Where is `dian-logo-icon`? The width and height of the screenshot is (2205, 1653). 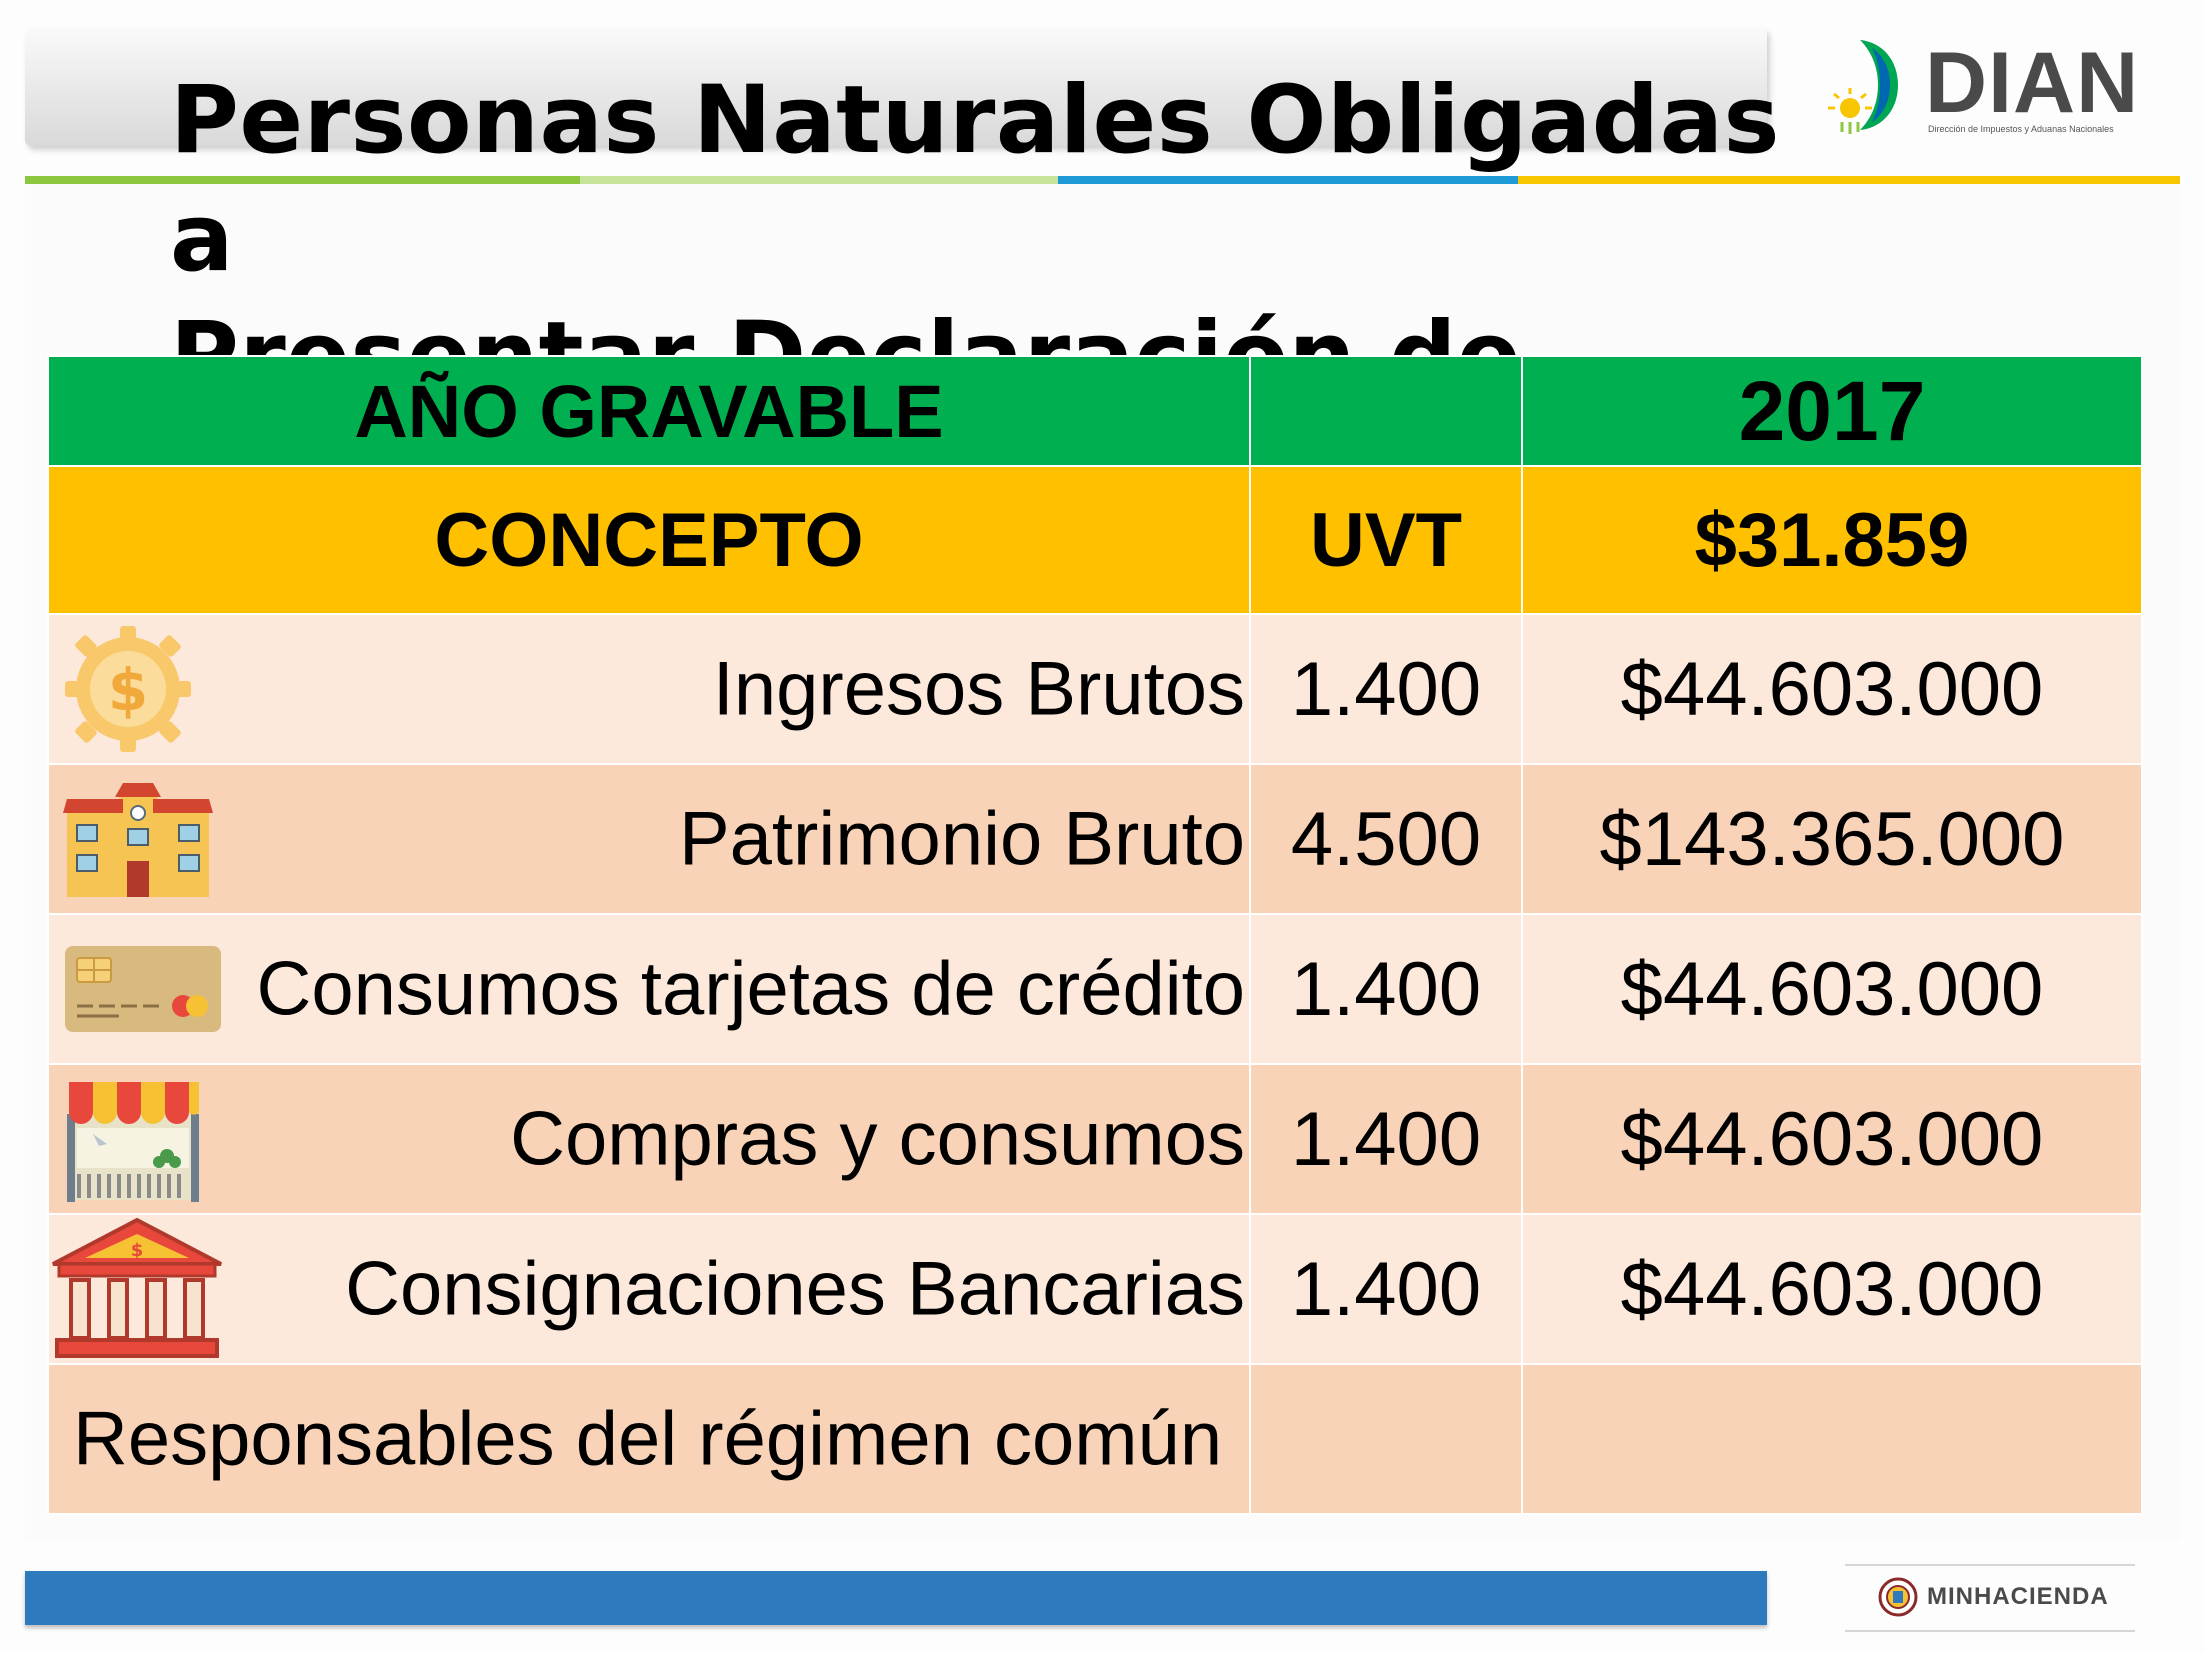
dian-logo-icon is located at coordinates (1863, 87).